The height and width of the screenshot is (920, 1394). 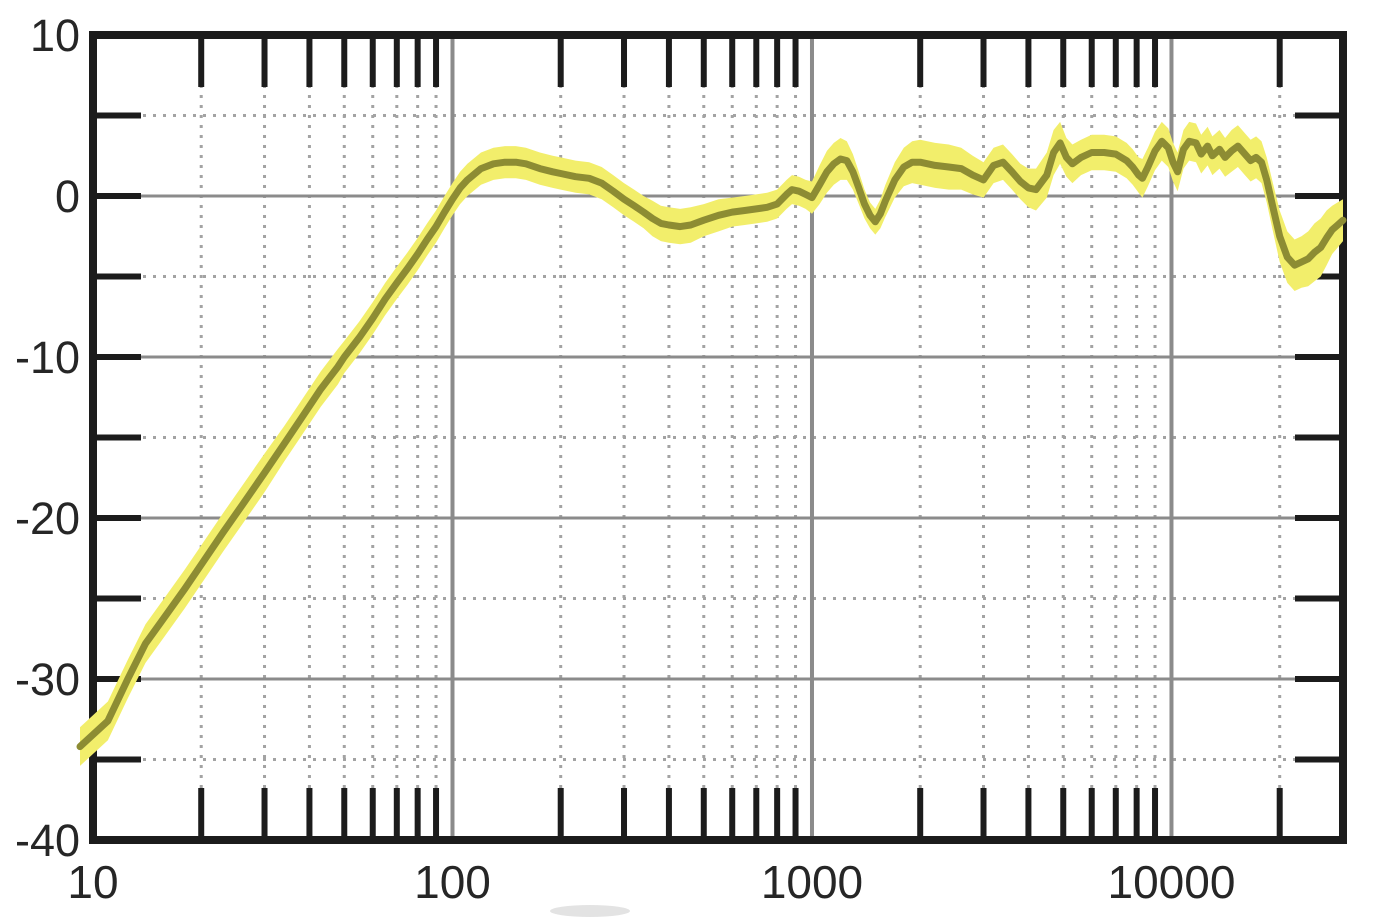 I want to click on x-tick-label: 100, so click(x=452, y=882).